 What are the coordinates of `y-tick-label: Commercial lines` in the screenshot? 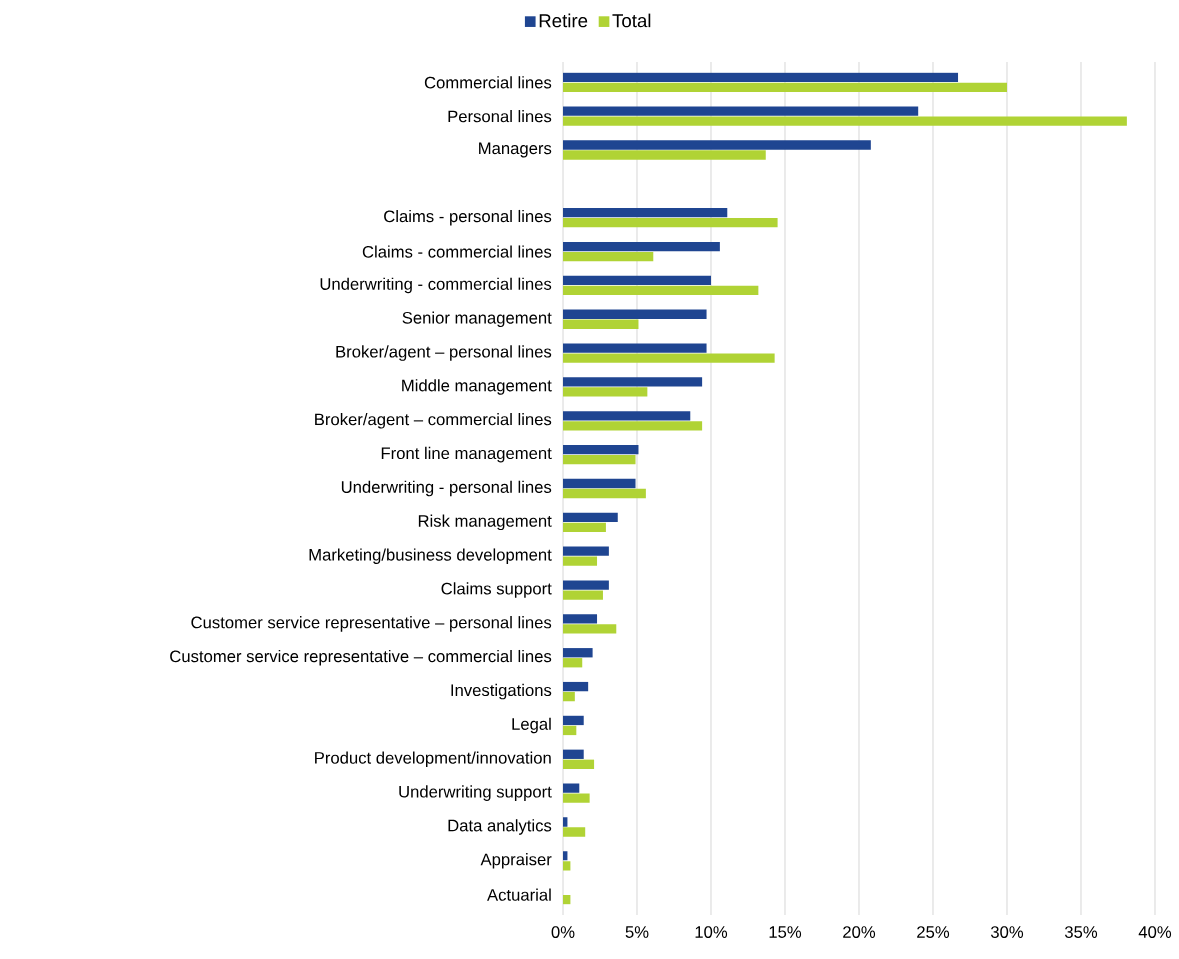 It's located at (488, 82).